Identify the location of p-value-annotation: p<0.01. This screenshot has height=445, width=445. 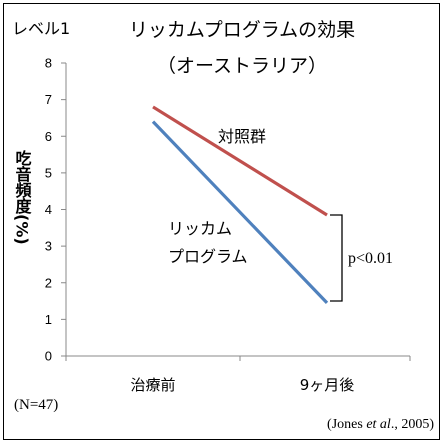
(370, 258).